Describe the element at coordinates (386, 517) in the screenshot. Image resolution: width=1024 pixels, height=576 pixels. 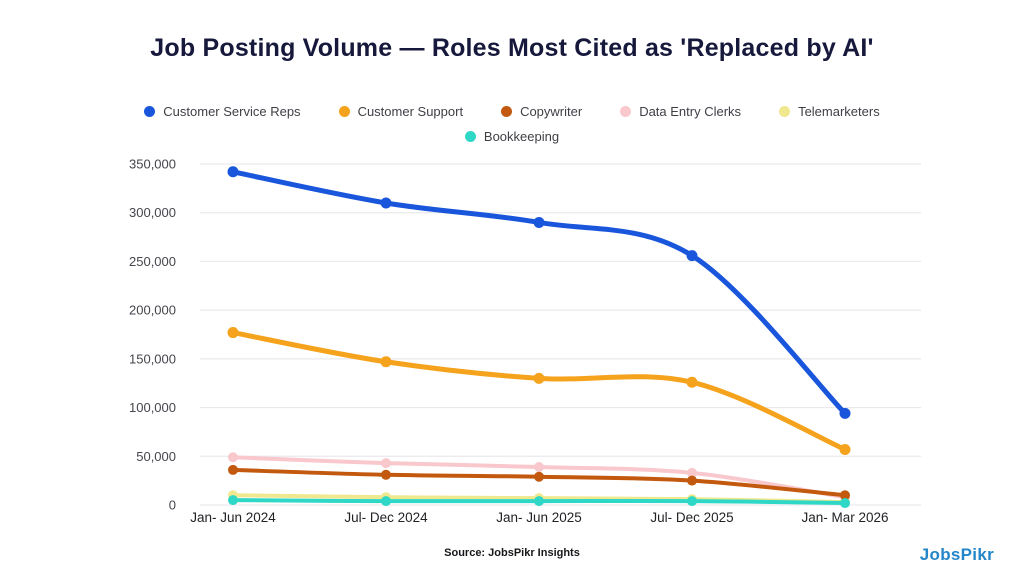
I see `x-tick-label: Jul- Dec 2024` at that location.